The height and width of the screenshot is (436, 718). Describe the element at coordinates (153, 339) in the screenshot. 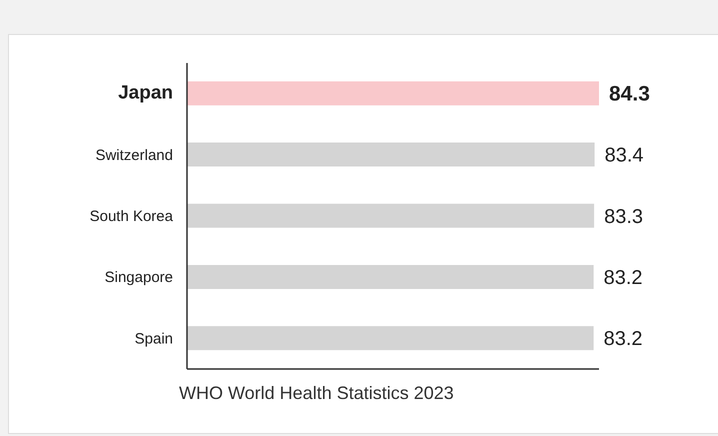

I see `y-tick-label: Spain` at that location.